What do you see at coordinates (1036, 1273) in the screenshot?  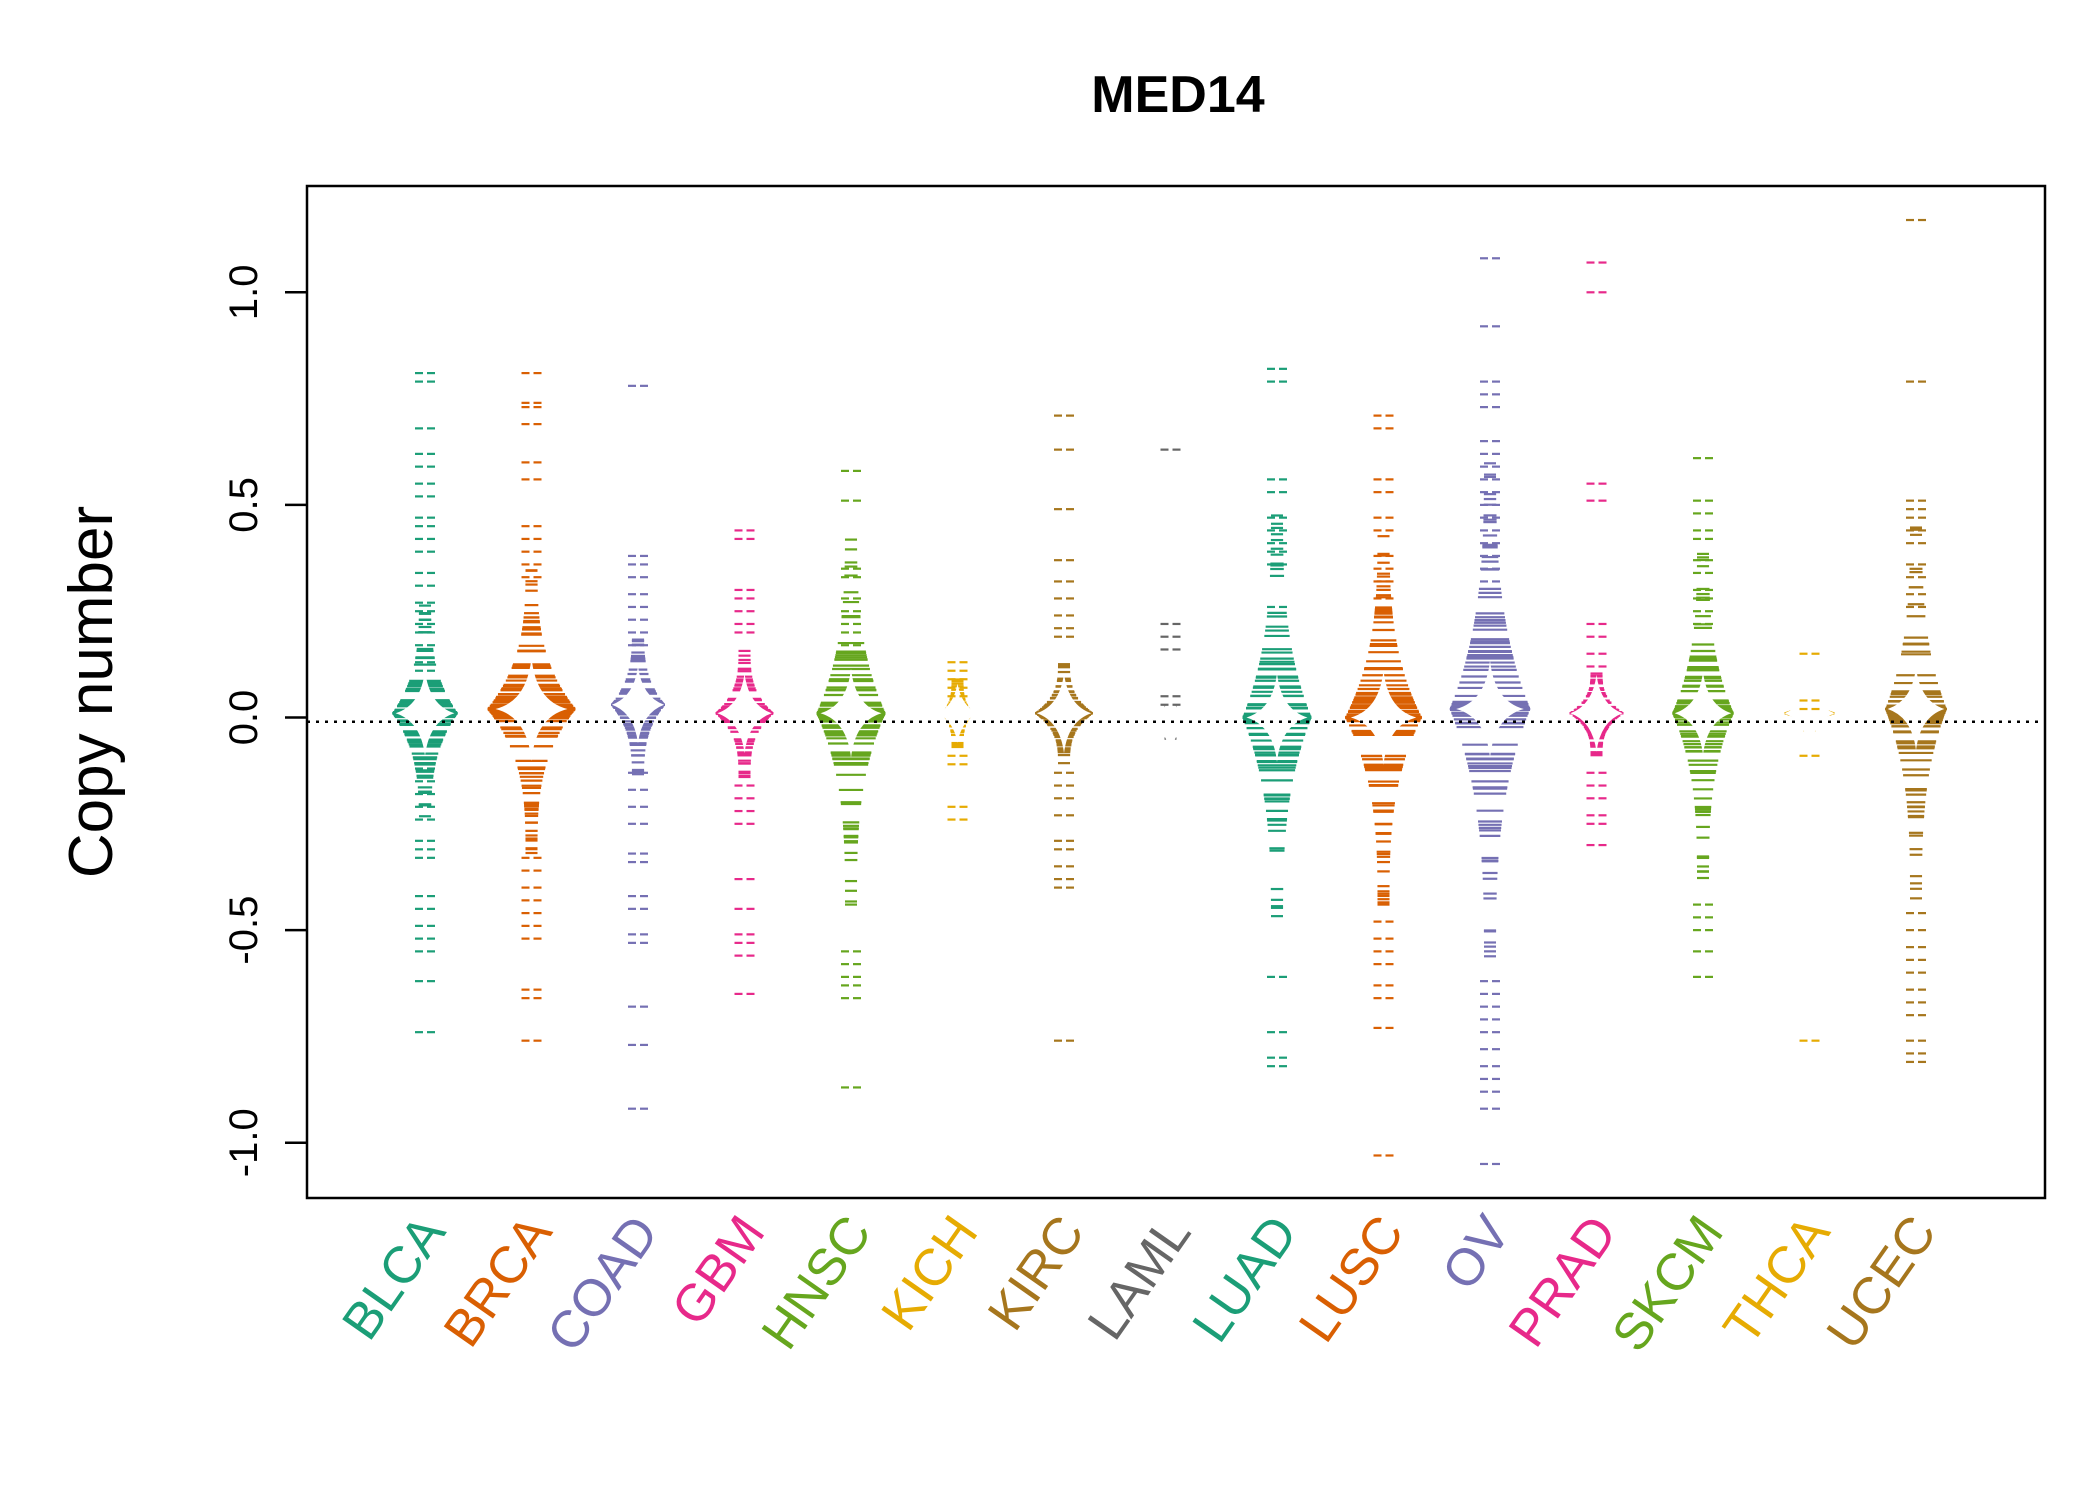 I see `x-tick-label: KIRC` at bounding box center [1036, 1273].